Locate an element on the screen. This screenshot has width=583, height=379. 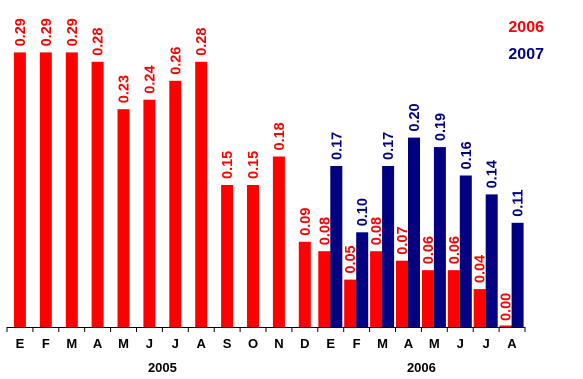
value-label-2006-16: 0.07 is located at coordinates (403, 240).